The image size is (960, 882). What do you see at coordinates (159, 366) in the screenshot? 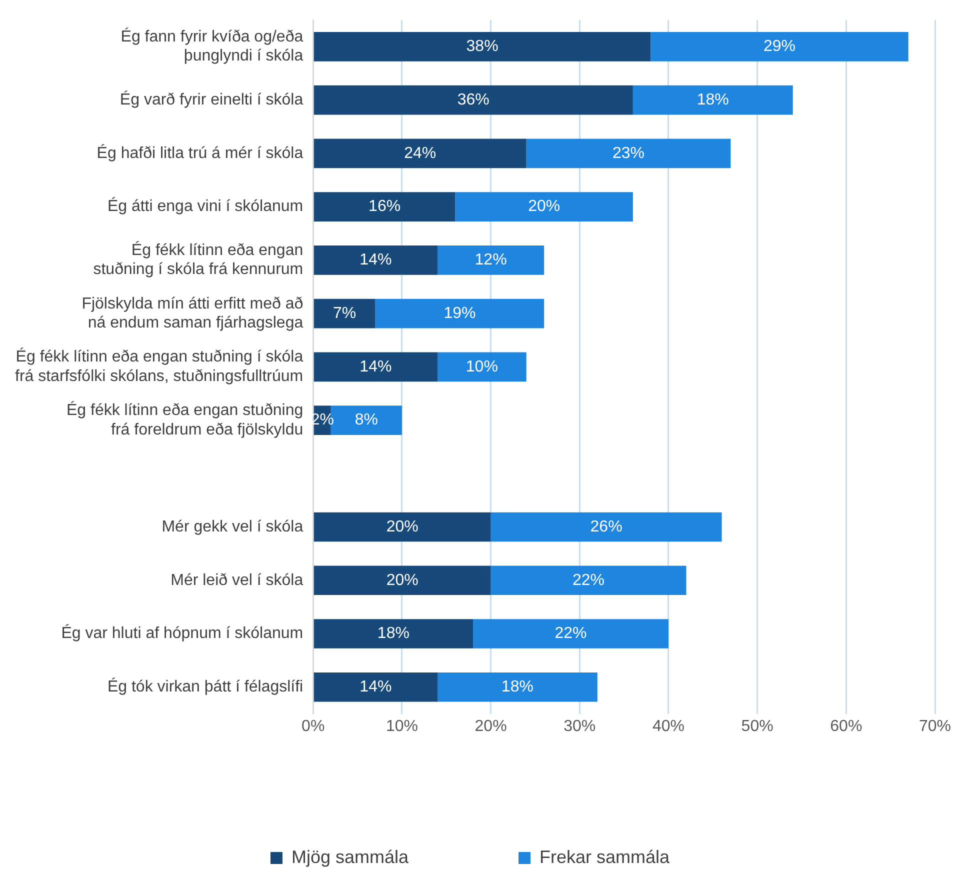
I see `y-tick-label: Ég fékk lítinn eða engan stuðning í skóla frá starfsfólki skólans, stuðningsfulltrúum` at bounding box center [159, 366].